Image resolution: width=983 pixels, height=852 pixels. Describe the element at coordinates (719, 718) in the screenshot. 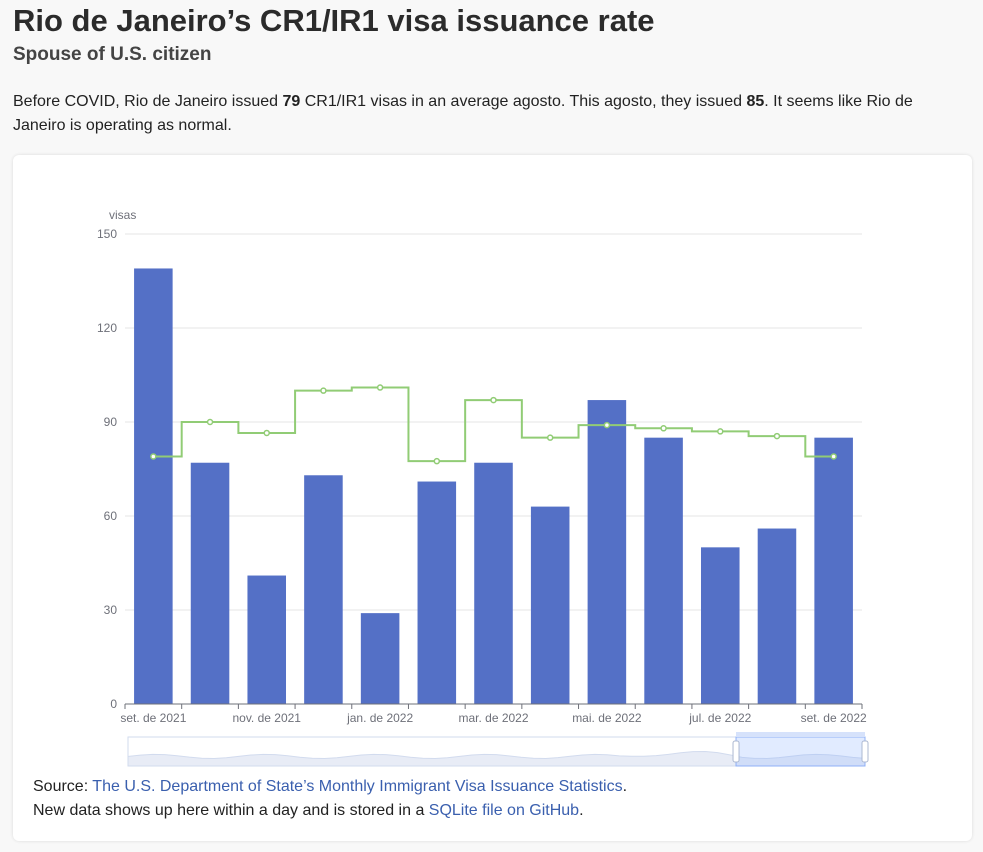

I see `x-tick-label: jul. de 2022` at that location.